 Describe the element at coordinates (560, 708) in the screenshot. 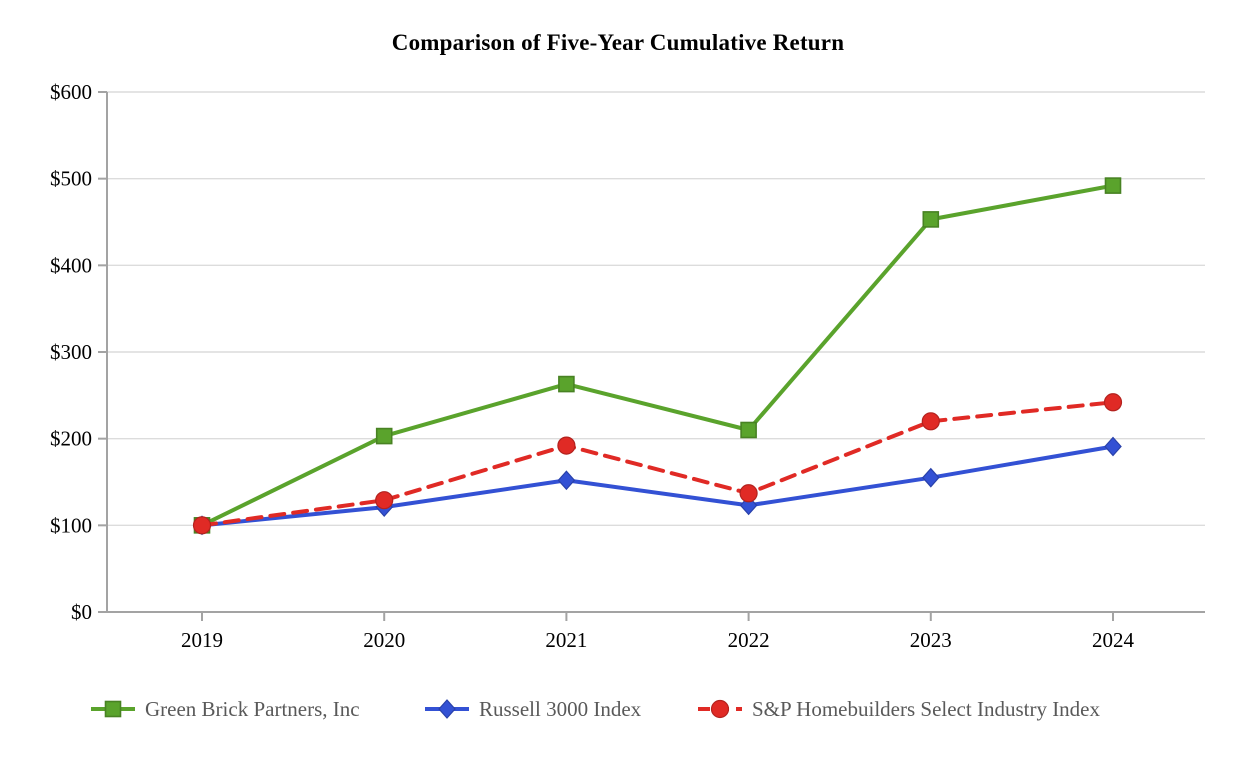

I see `legend-label: Russell 3000 Index` at that location.